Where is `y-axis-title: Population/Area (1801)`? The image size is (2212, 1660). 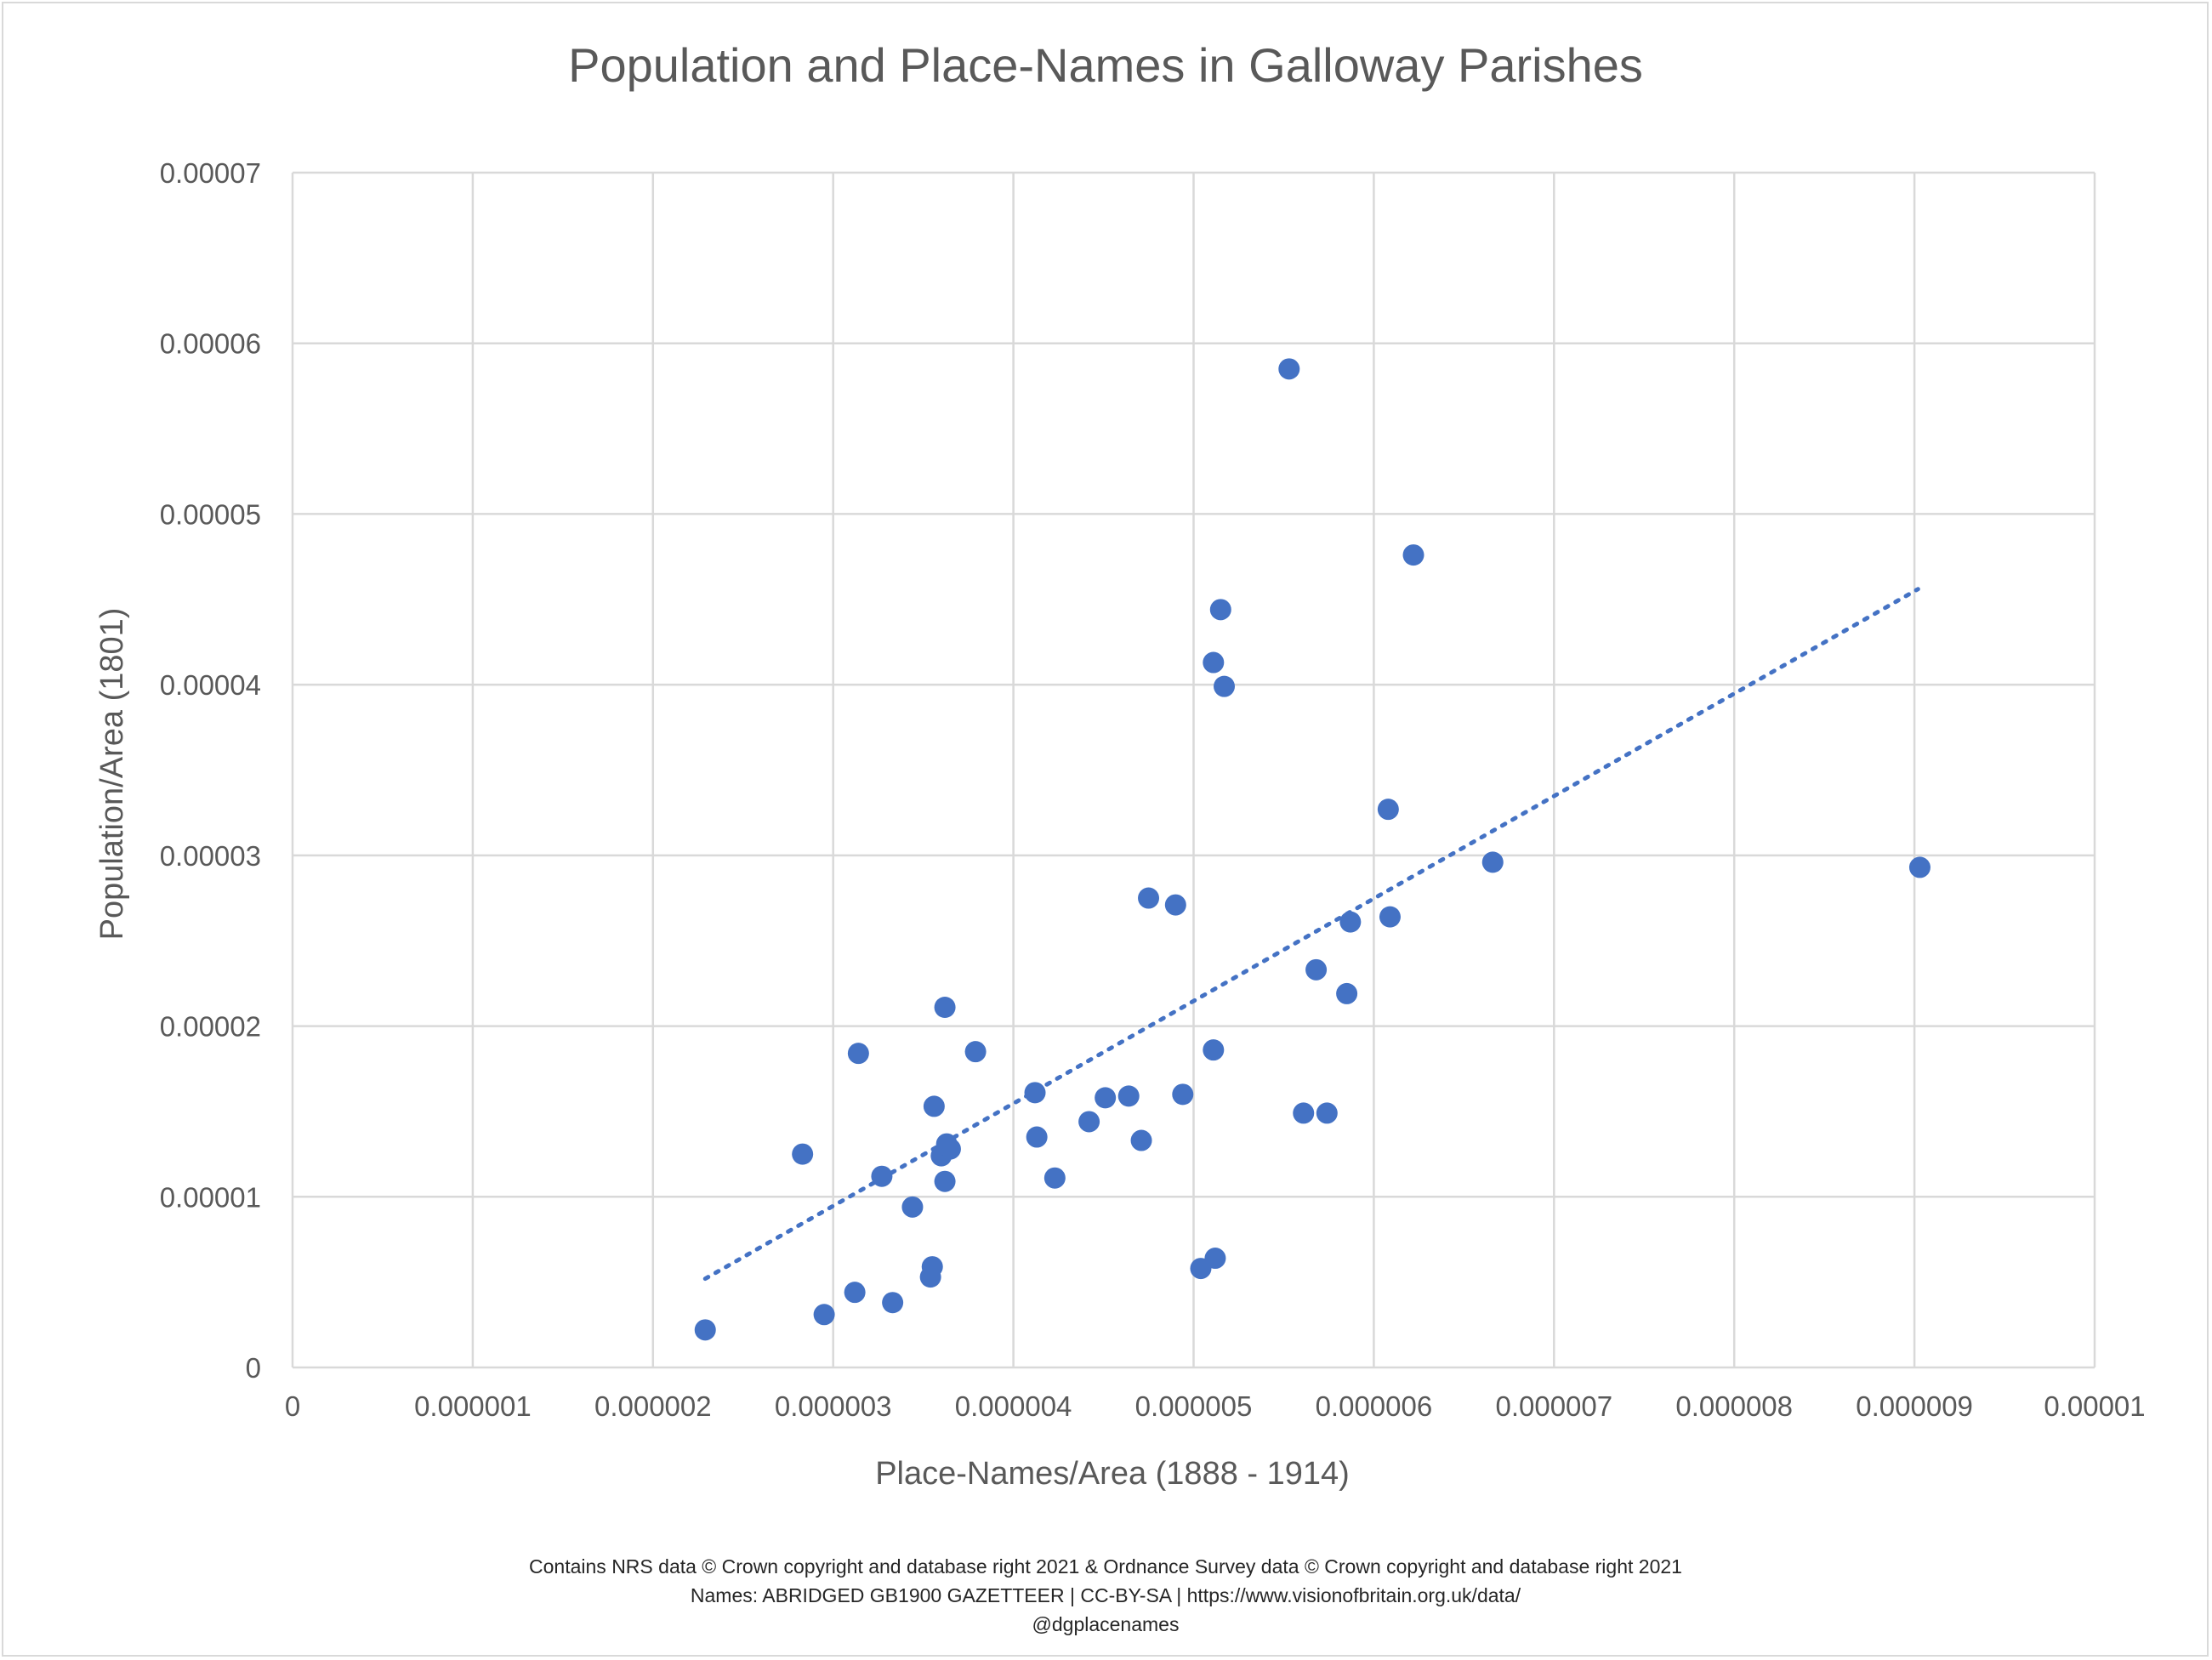 y-axis-title: Population/Area (1801) is located at coordinates (112, 775).